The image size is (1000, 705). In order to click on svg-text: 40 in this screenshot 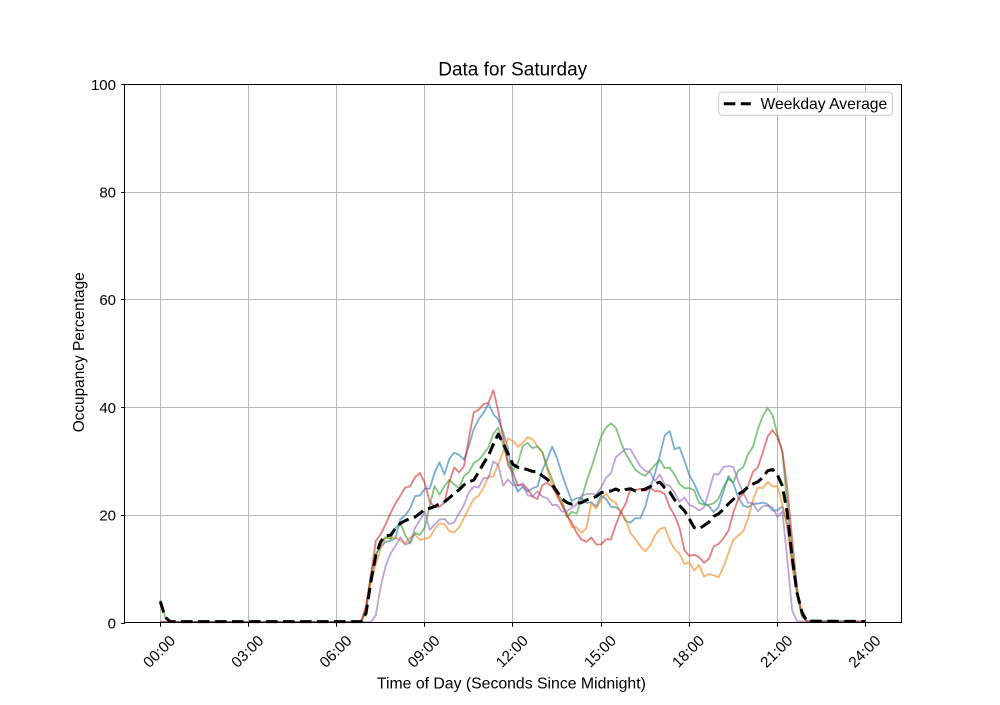, I will do `click(107, 408)`.